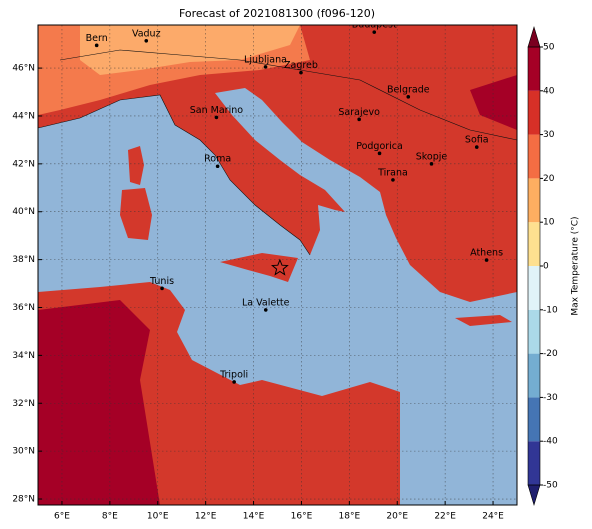  I want to click on y-tick-label: 46°N, so click(23, 69).